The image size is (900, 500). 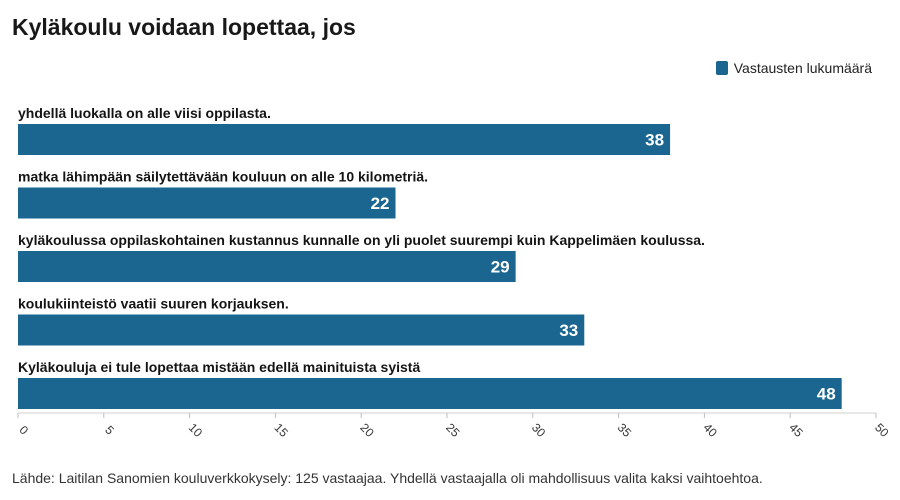 I want to click on bar-value-label: 22, so click(x=380, y=203).